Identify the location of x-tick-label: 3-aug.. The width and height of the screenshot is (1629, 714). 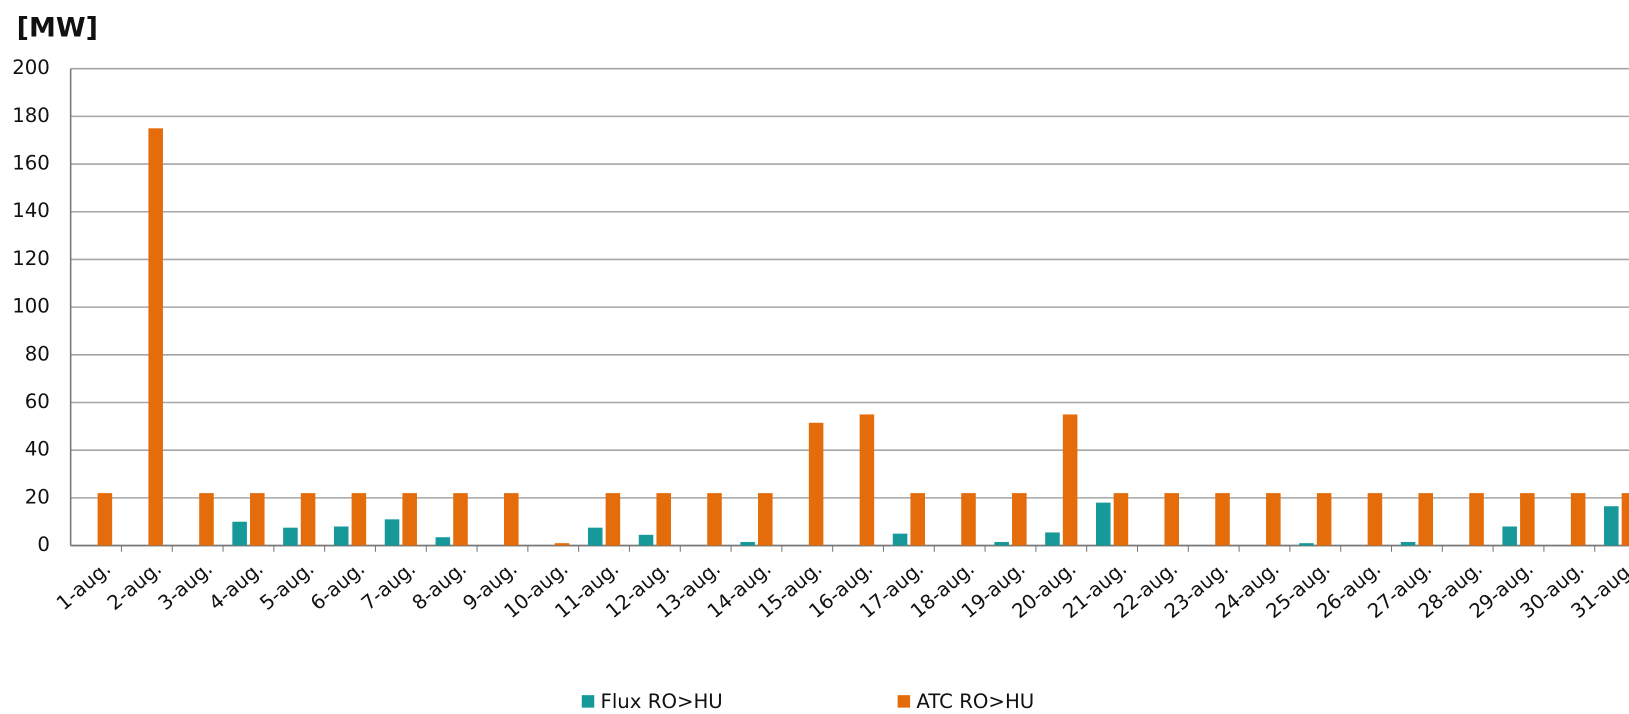
(185, 586).